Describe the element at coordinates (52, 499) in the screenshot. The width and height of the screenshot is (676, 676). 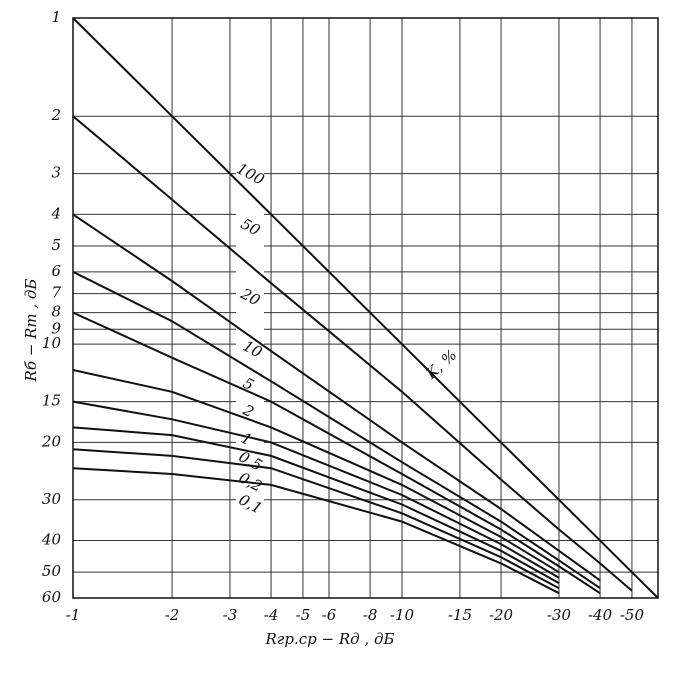
I see `y-tick-label: 30` at that location.